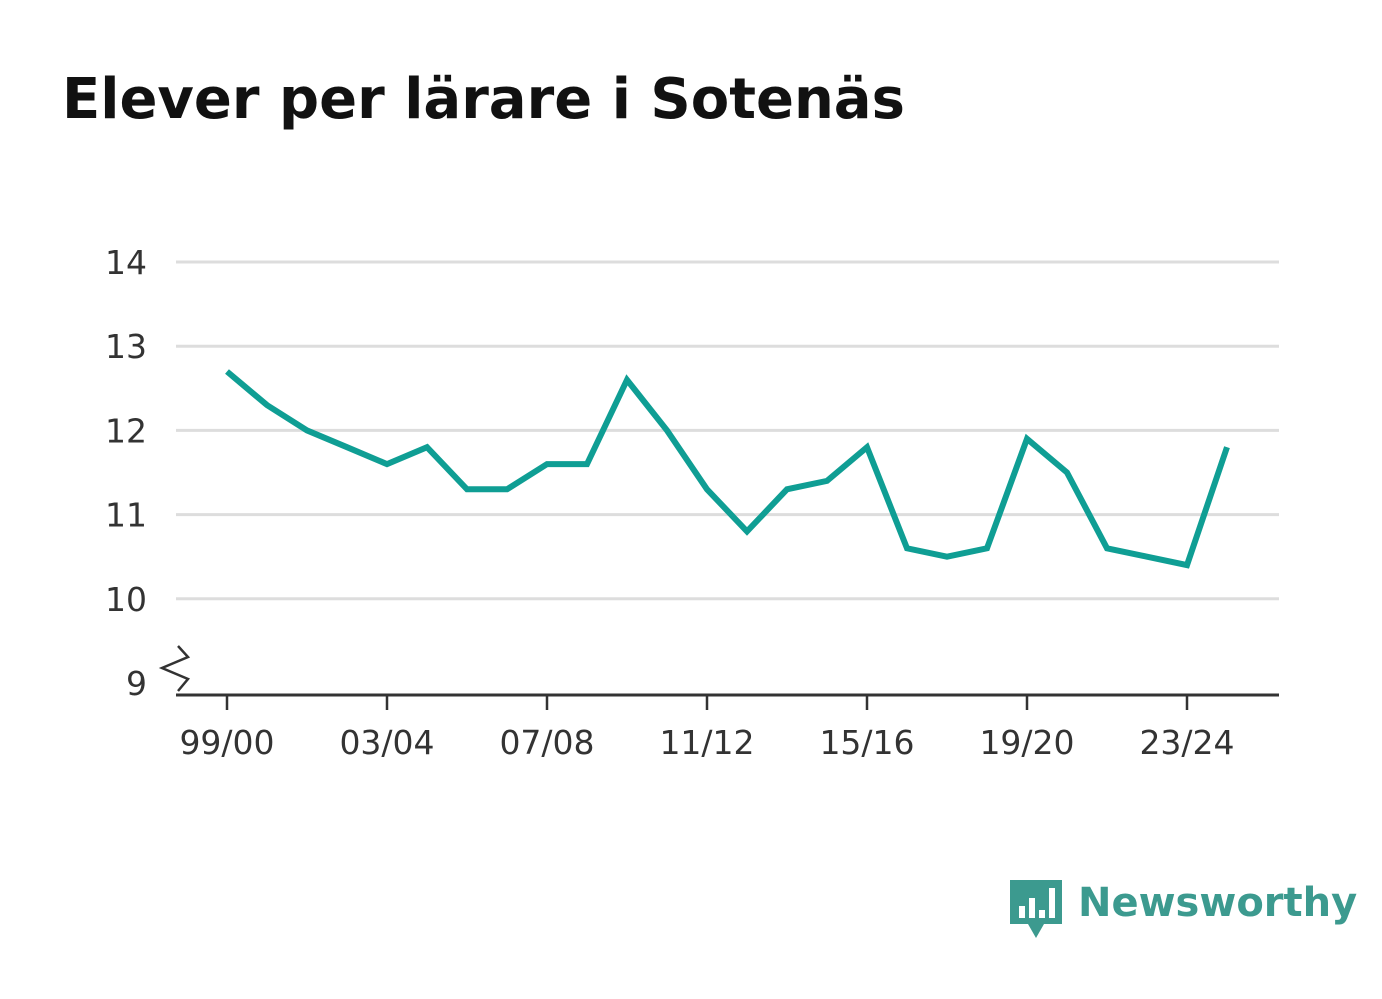 The height and width of the screenshot is (999, 1382). I want to click on x-axis-ticks: 99/00 03/04 07/08 11/12 15/16 19/20 23/24, so click(707, 728).